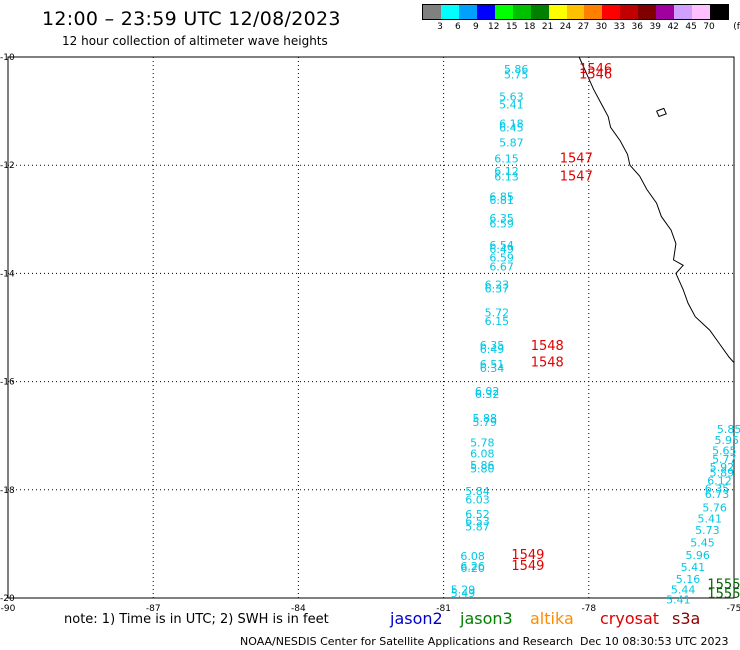  What do you see at coordinates (717, 494) in the screenshot?
I see `wave-height-label: 6.73` at bounding box center [717, 494].